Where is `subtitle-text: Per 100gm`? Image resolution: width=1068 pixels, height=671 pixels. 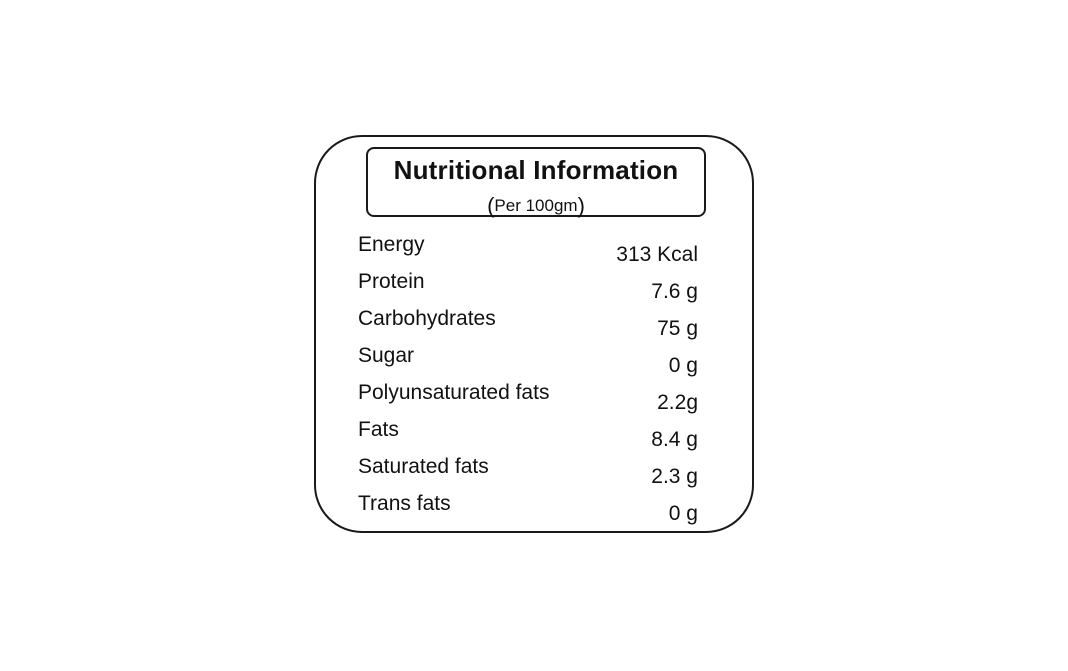 subtitle-text: Per 100gm is located at coordinates (536, 205).